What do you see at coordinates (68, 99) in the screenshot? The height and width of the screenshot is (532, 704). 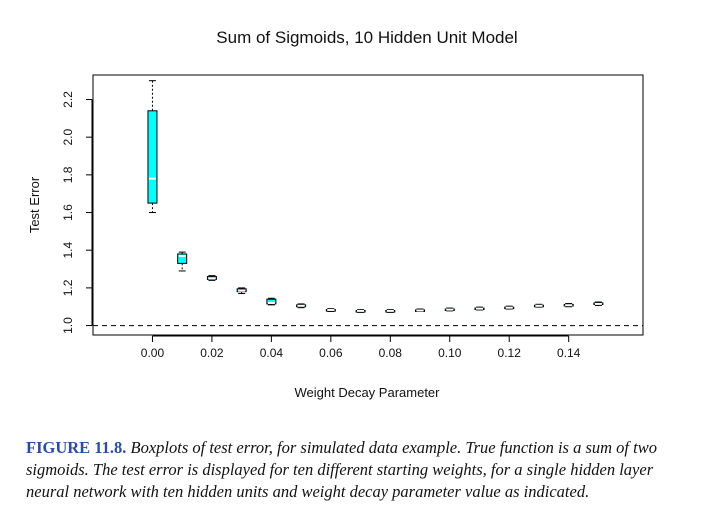 I see `y-tick-label: 2.2` at bounding box center [68, 99].